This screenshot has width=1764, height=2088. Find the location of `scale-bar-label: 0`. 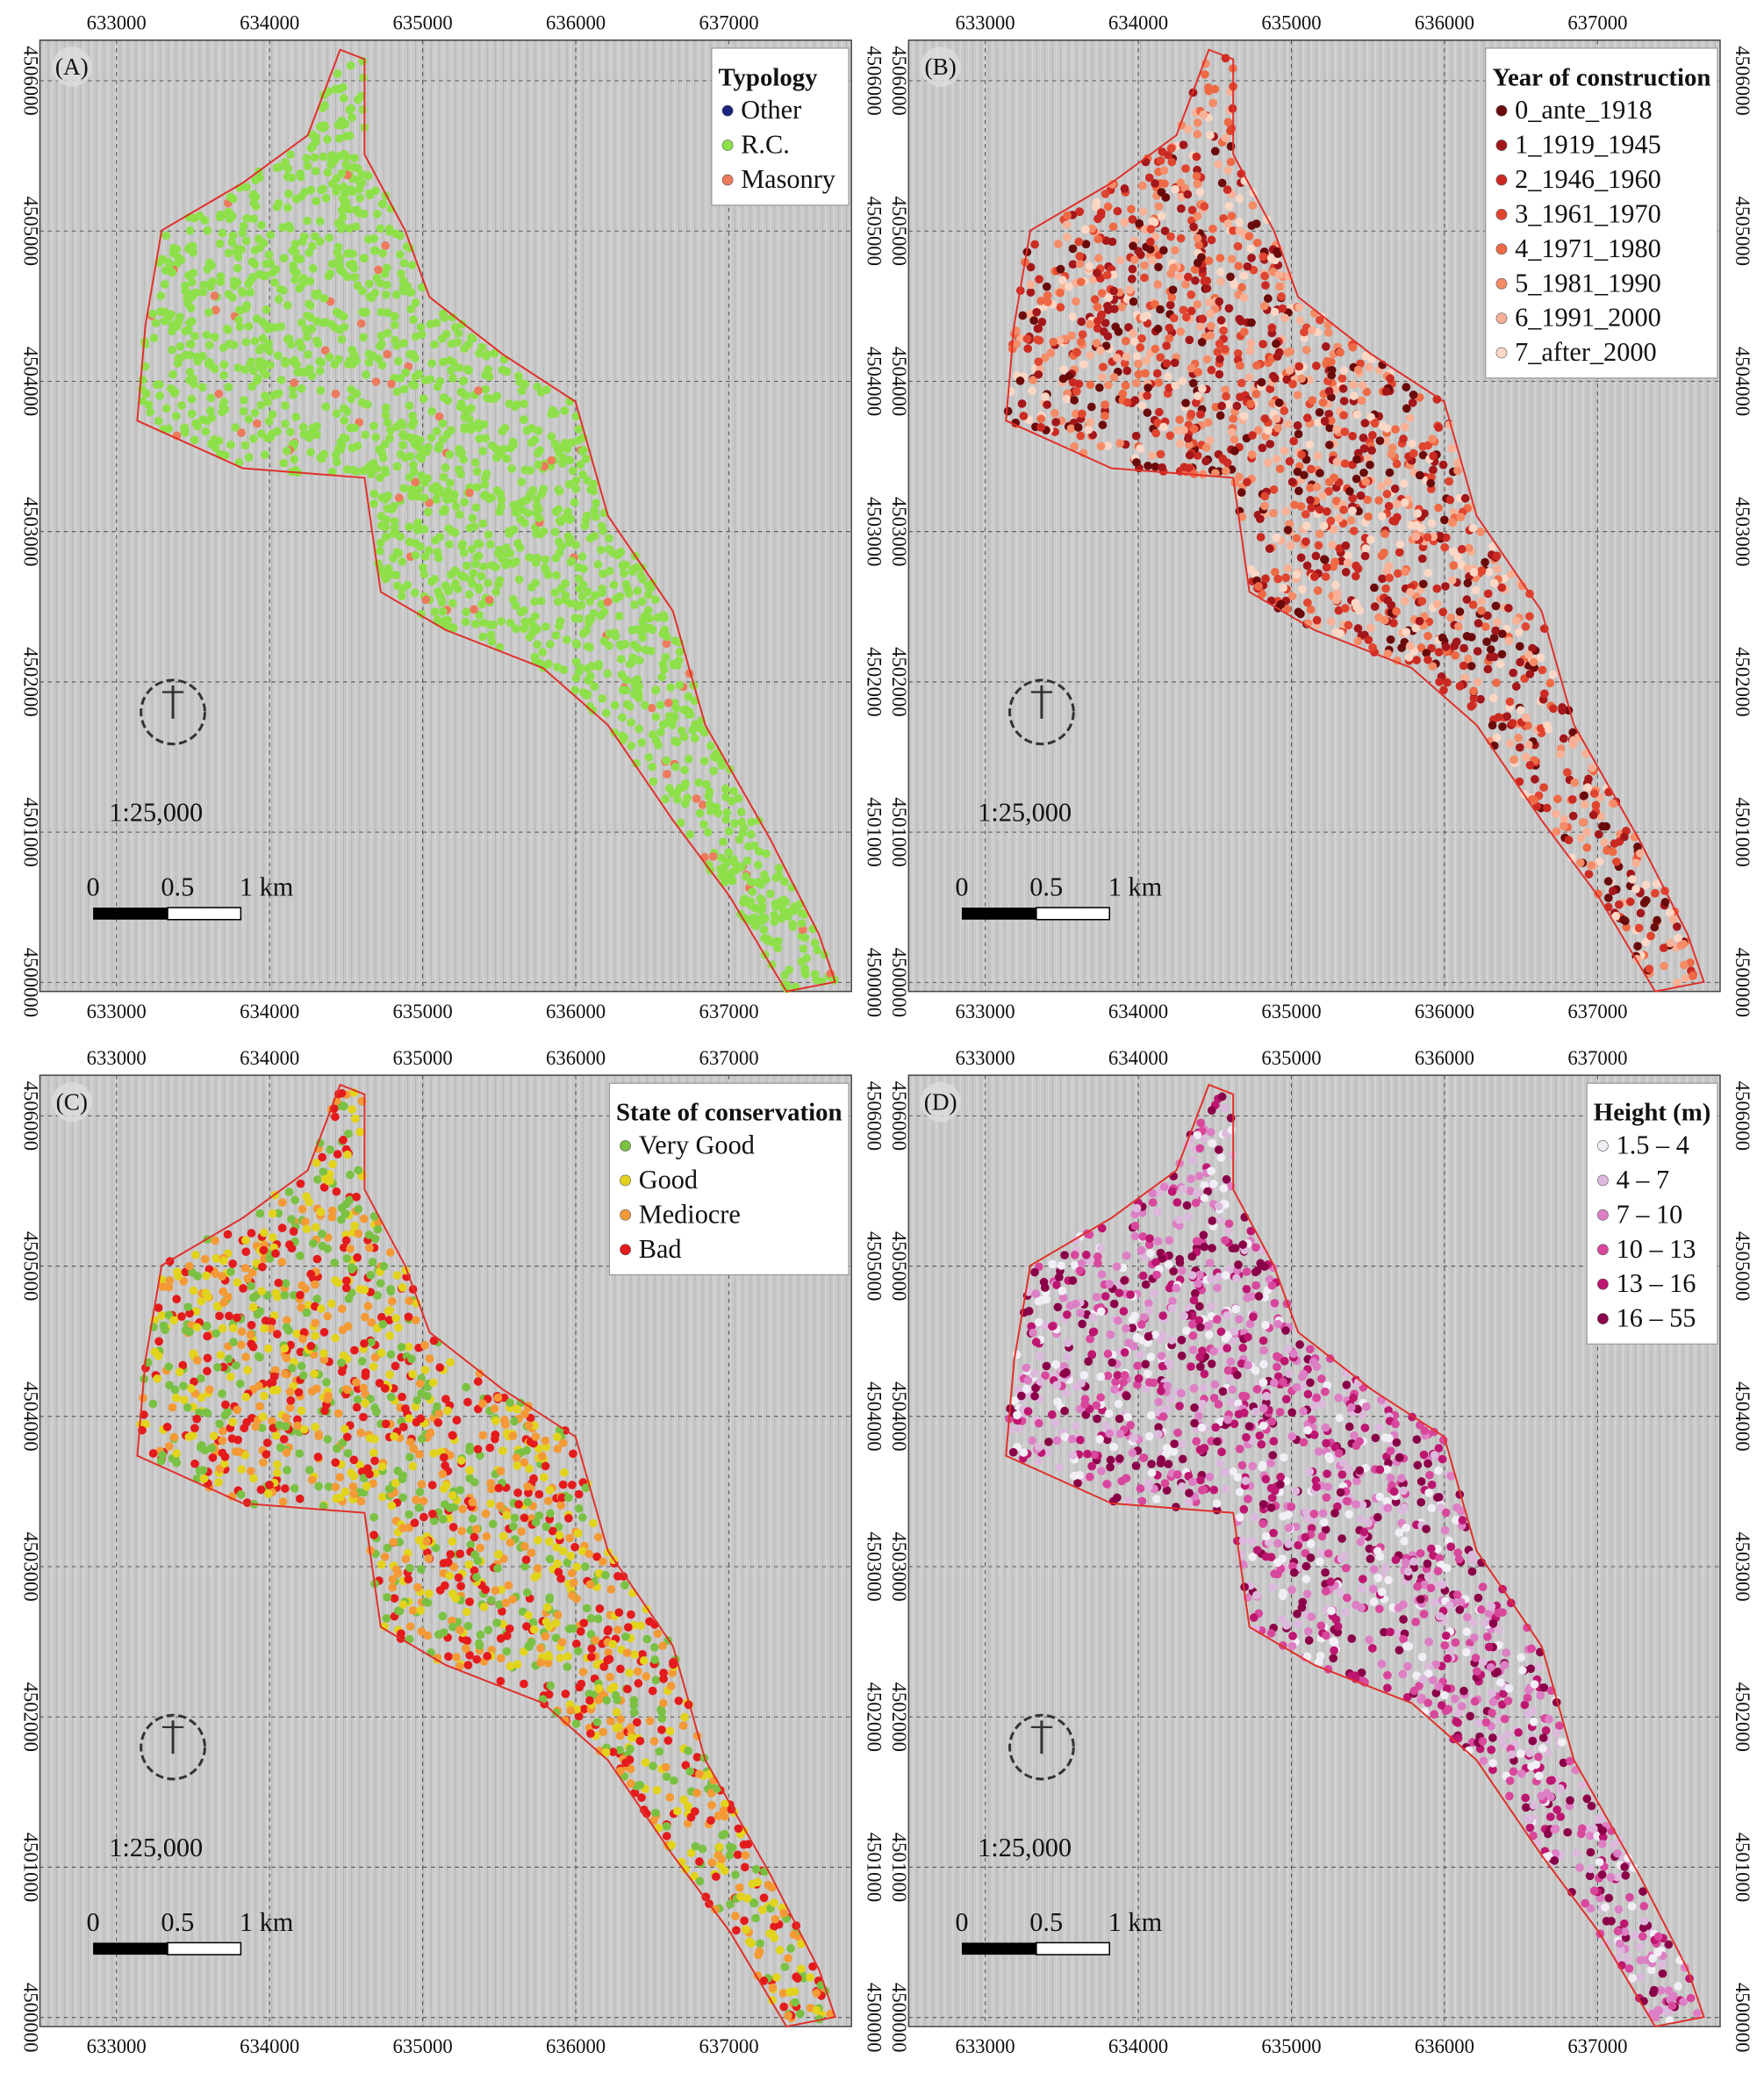

scale-bar-label: 0 is located at coordinates (93, 886).